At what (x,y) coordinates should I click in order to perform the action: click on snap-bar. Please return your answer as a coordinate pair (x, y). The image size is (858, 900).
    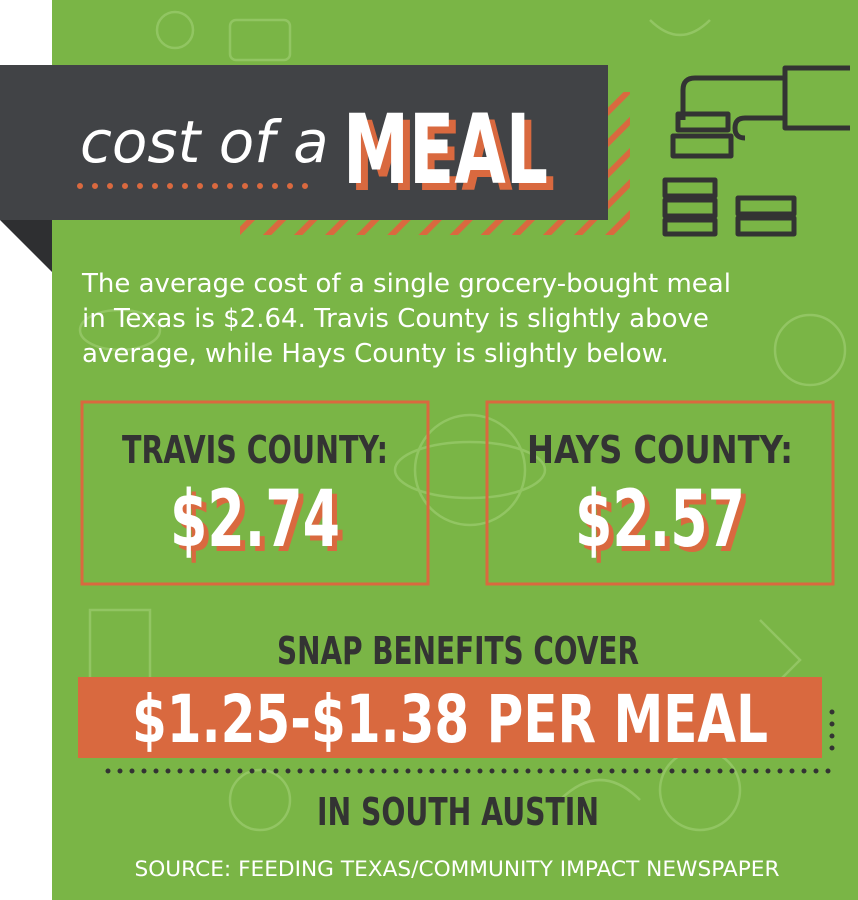
    Looking at the image, I should click on (450, 717).